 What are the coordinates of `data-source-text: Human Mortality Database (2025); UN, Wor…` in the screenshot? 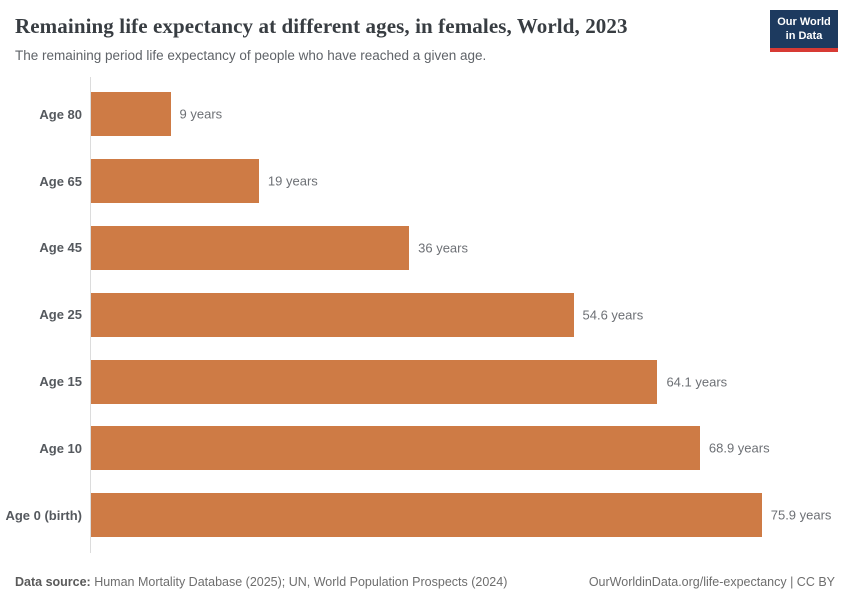 It's located at (299, 582).